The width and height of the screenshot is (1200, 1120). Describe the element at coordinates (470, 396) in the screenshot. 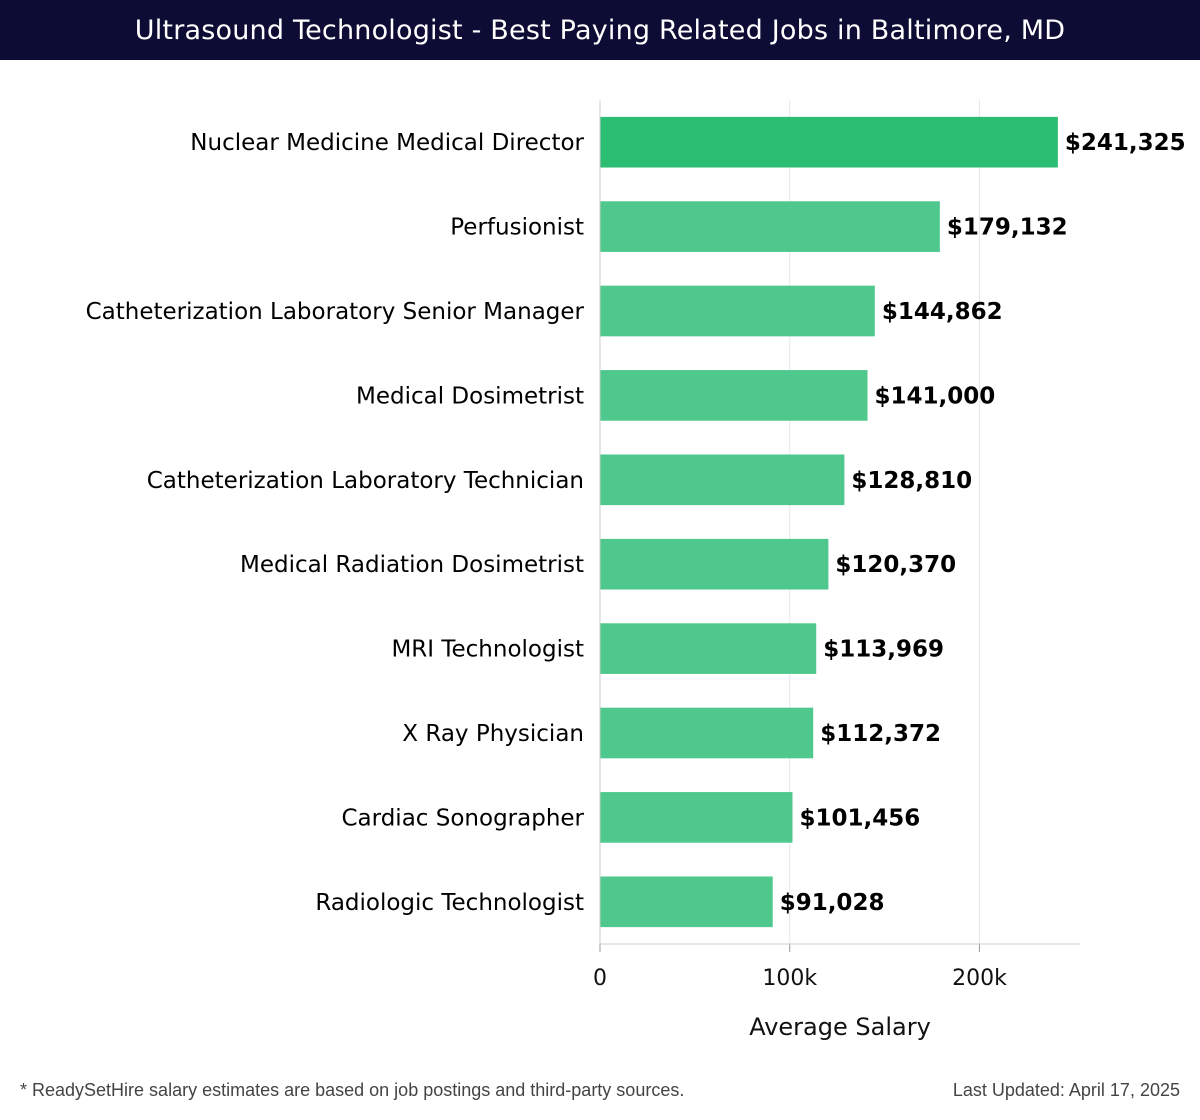

I see `category-label: Medical Dosimetrist` at that location.